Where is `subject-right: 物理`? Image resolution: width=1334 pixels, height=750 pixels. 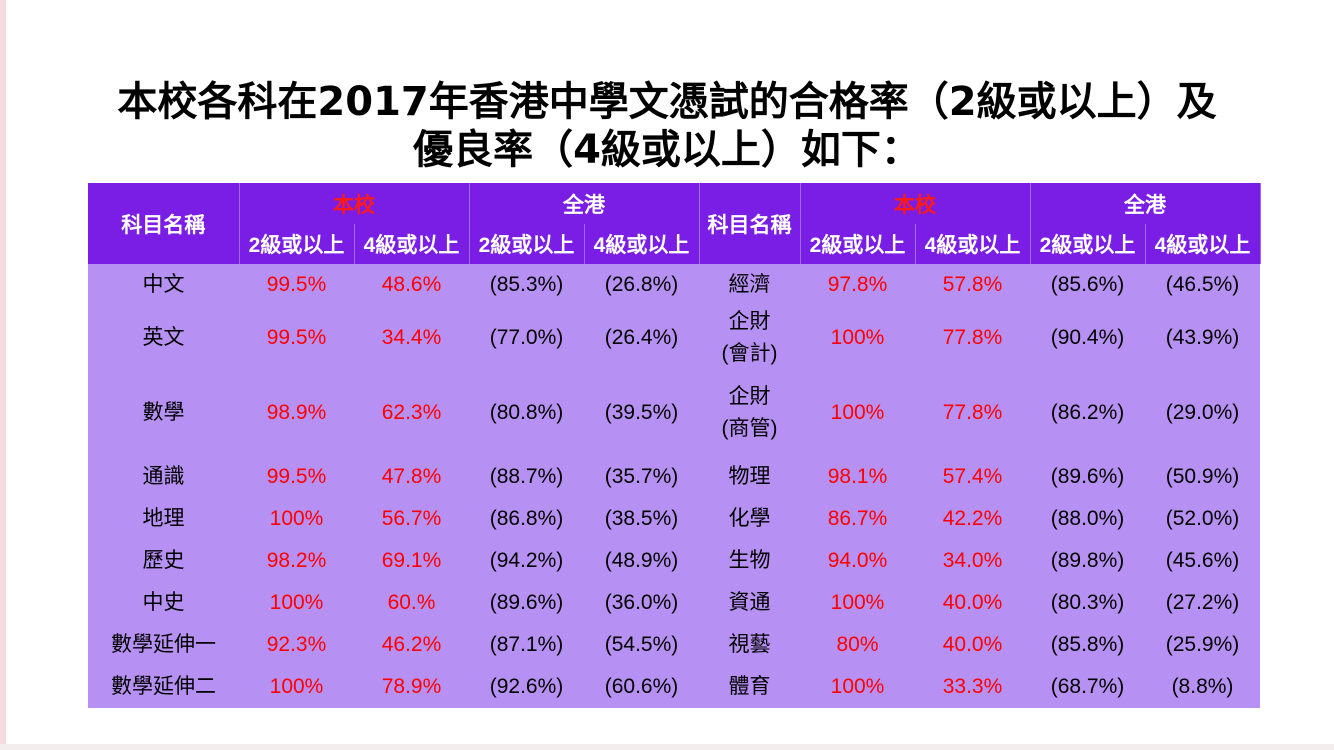
subject-right: 物理 is located at coordinates (749, 477).